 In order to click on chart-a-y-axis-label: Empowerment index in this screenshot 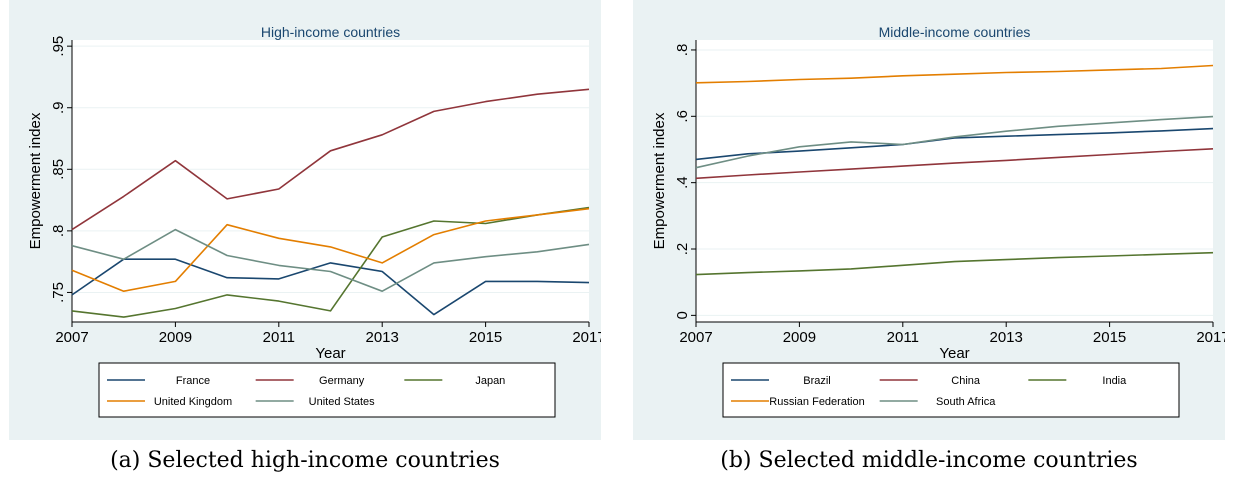, I will do `click(35, 180)`.